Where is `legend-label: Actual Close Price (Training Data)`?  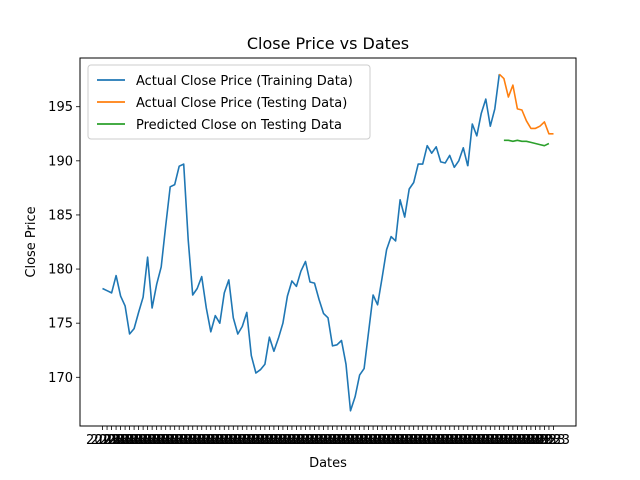
legend-label: Actual Close Price (Training Data) is located at coordinates (244, 81).